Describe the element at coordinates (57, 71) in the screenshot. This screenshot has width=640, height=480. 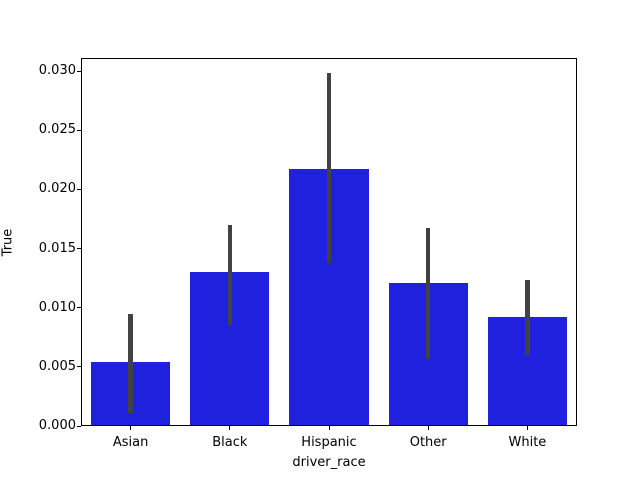
I see `y-tick-label-0.030: 0.030` at that location.